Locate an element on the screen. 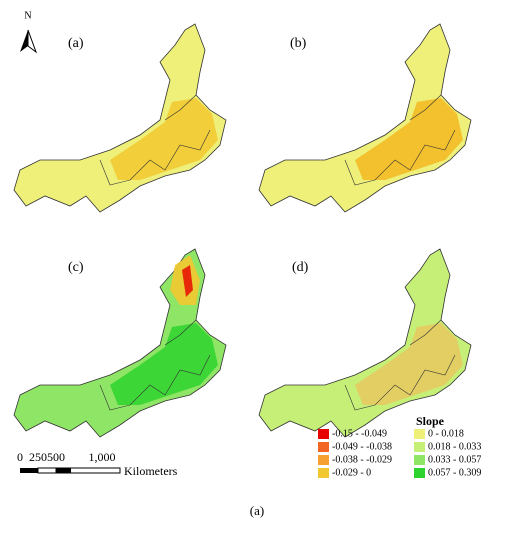 The width and height of the screenshot is (514, 550). legend-title: Slope is located at coordinates (430, 421).